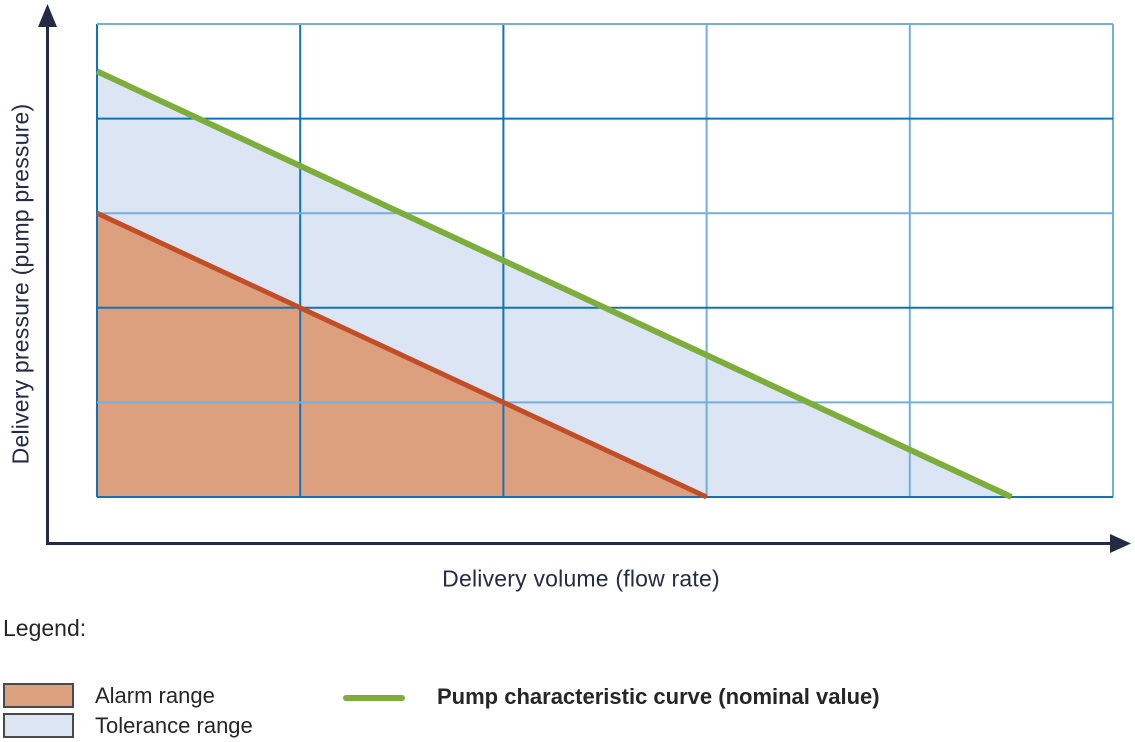  What do you see at coordinates (155, 695) in the screenshot?
I see `alarm-range-label: Alarm range` at bounding box center [155, 695].